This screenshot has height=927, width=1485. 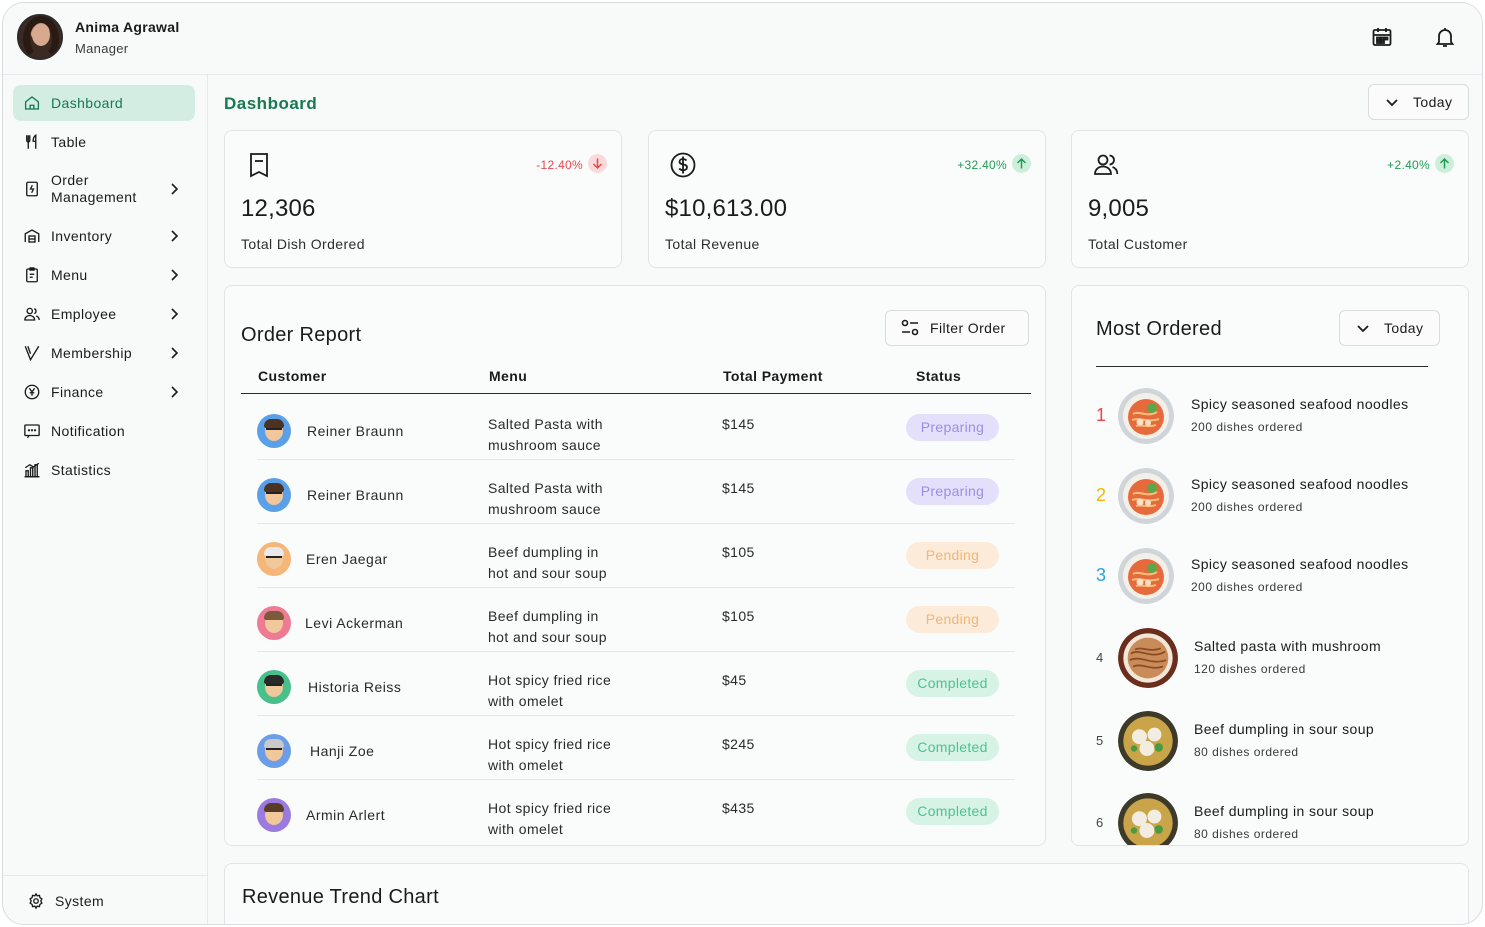 I want to click on sidebar-item-inventory: Inventory, so click(x=104, y=236).